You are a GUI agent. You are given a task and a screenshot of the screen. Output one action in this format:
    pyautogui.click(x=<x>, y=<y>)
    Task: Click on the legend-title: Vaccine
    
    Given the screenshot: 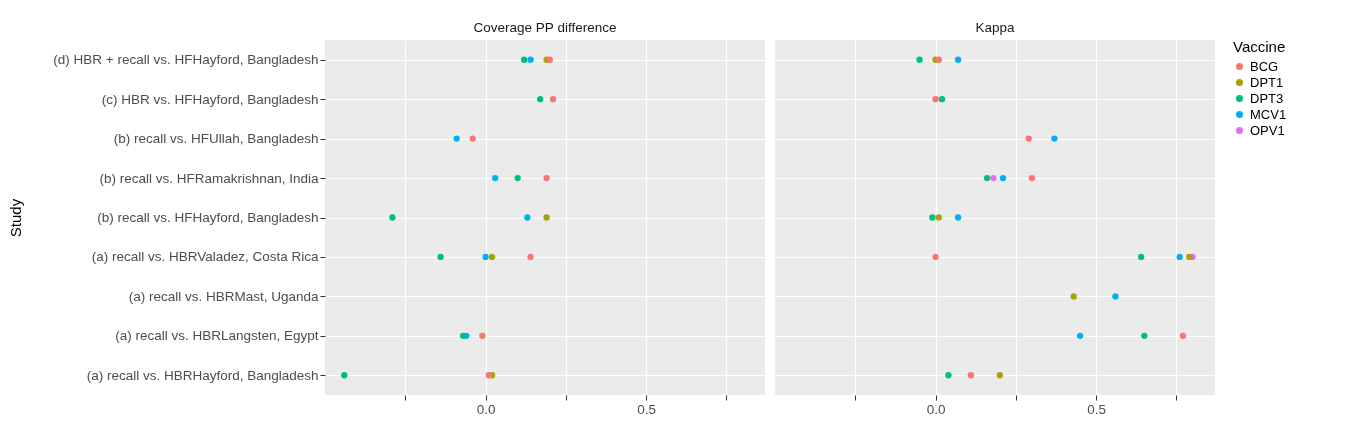 What is the action you would take?
    pyautogui.click(x=1259, y=46)
    